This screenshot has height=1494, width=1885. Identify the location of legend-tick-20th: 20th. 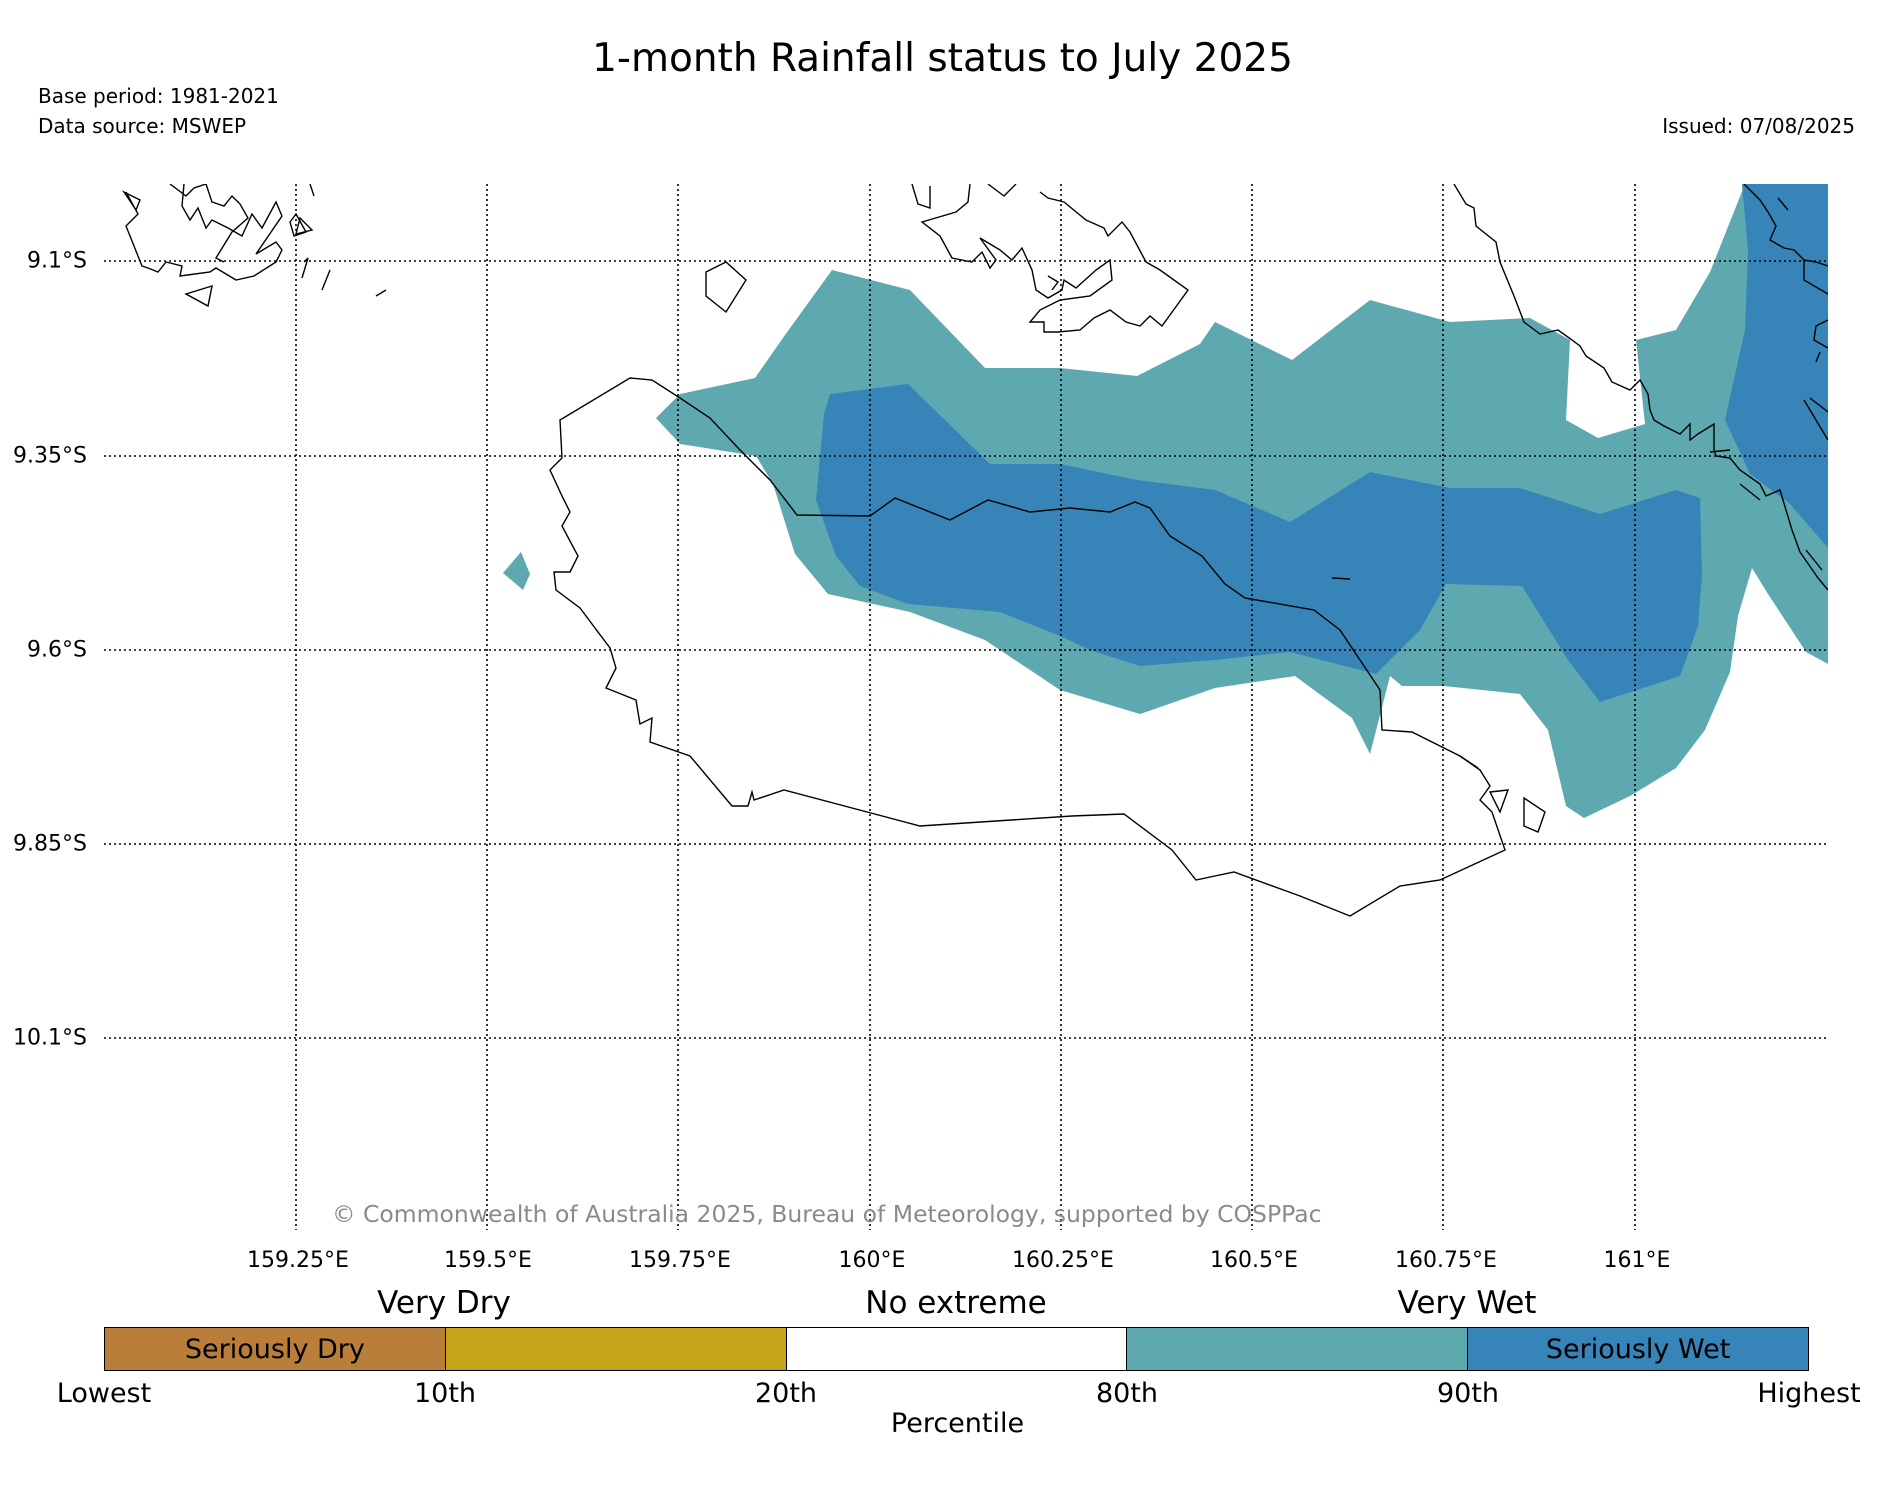
(786, 1393).